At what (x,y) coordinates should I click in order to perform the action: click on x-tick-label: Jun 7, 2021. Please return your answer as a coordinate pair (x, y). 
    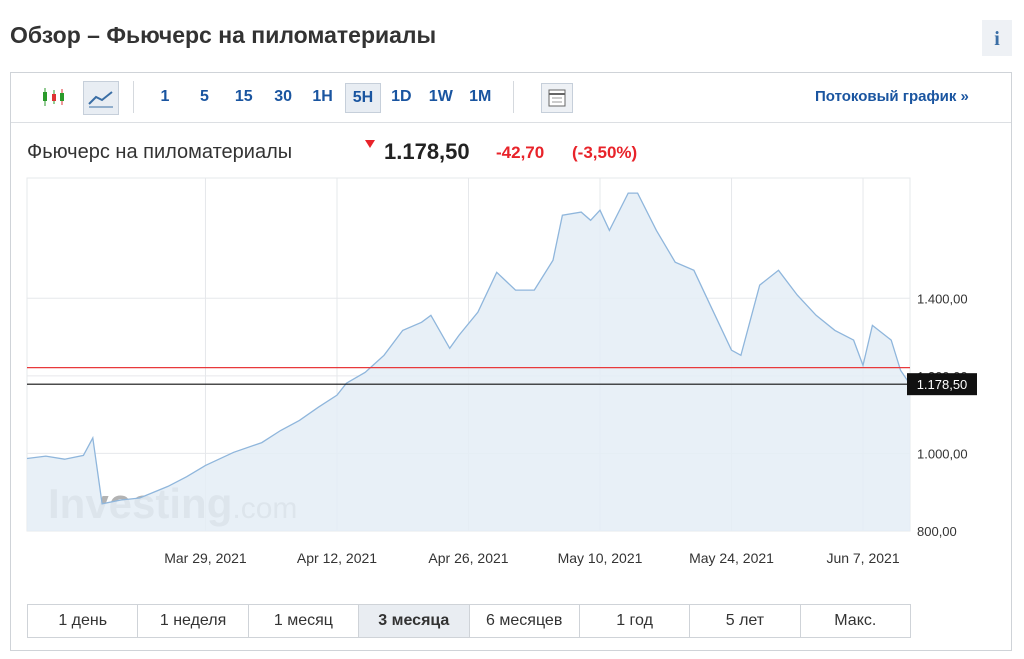
    Looking at the image, I should click on (862, 558).